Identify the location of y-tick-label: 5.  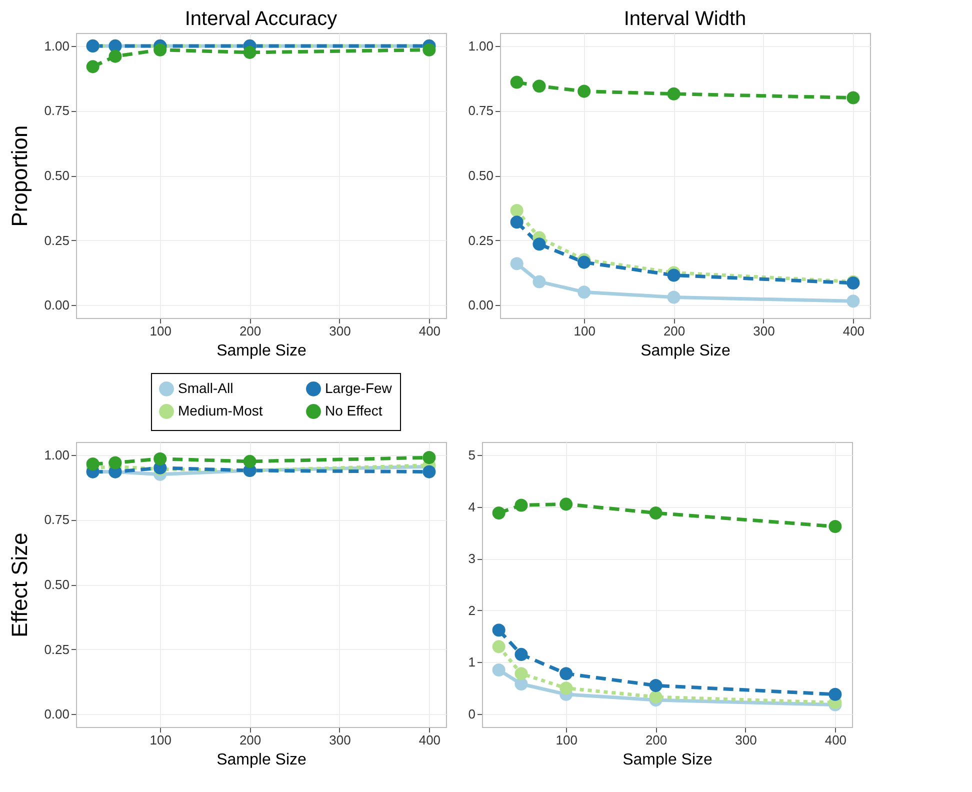
(472, 454).